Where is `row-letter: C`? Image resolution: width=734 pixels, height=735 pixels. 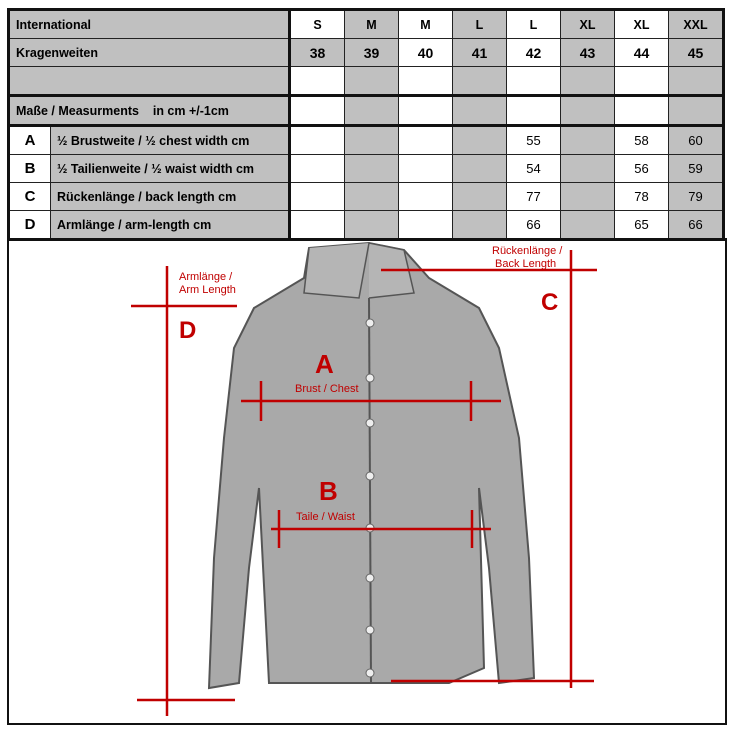
row-letter: C is located at coordinates (29, 196).